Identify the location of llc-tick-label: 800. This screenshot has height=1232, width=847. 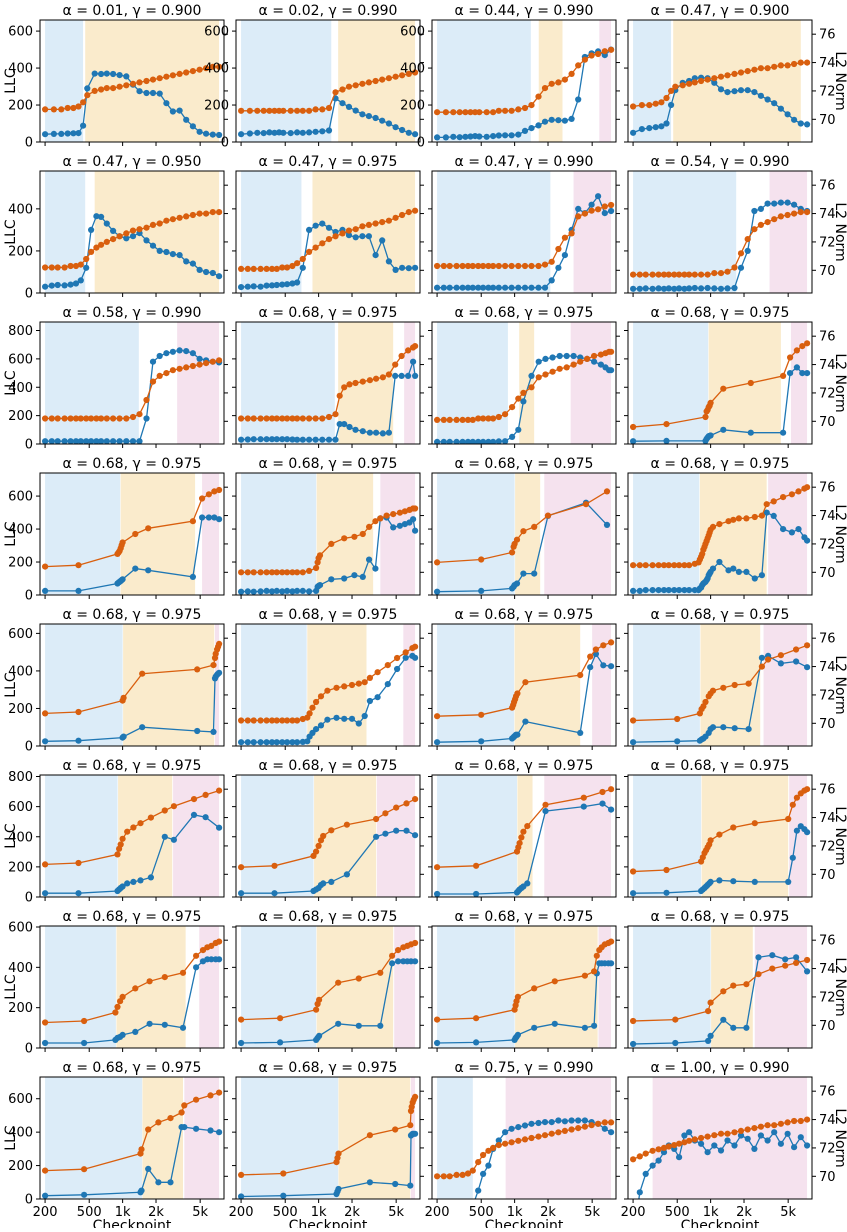
(20, 777).